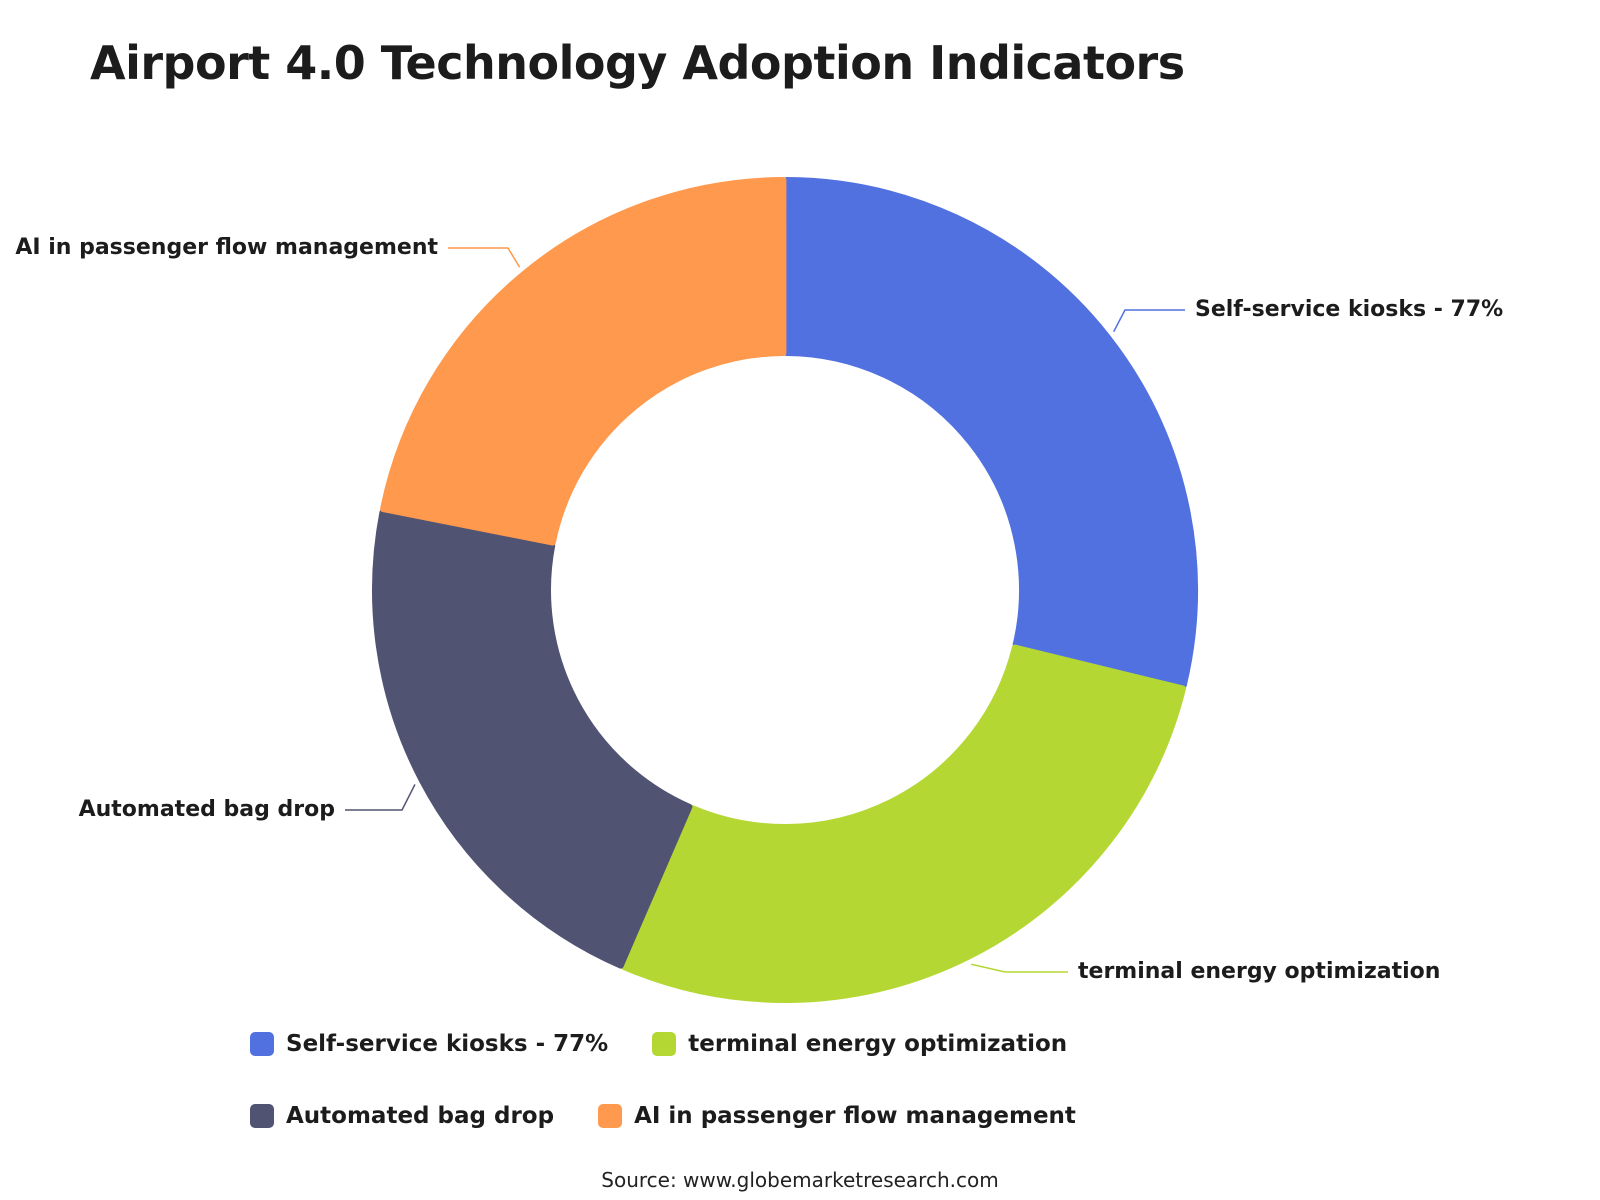 Image resolution: width=1600 pixels, height=1200 pixels. What do you see at coordinates (447, 1044) in the screenshot?
I see `legend-label: Self-service kiosks - 77%` at bounding box center [447, 1044].